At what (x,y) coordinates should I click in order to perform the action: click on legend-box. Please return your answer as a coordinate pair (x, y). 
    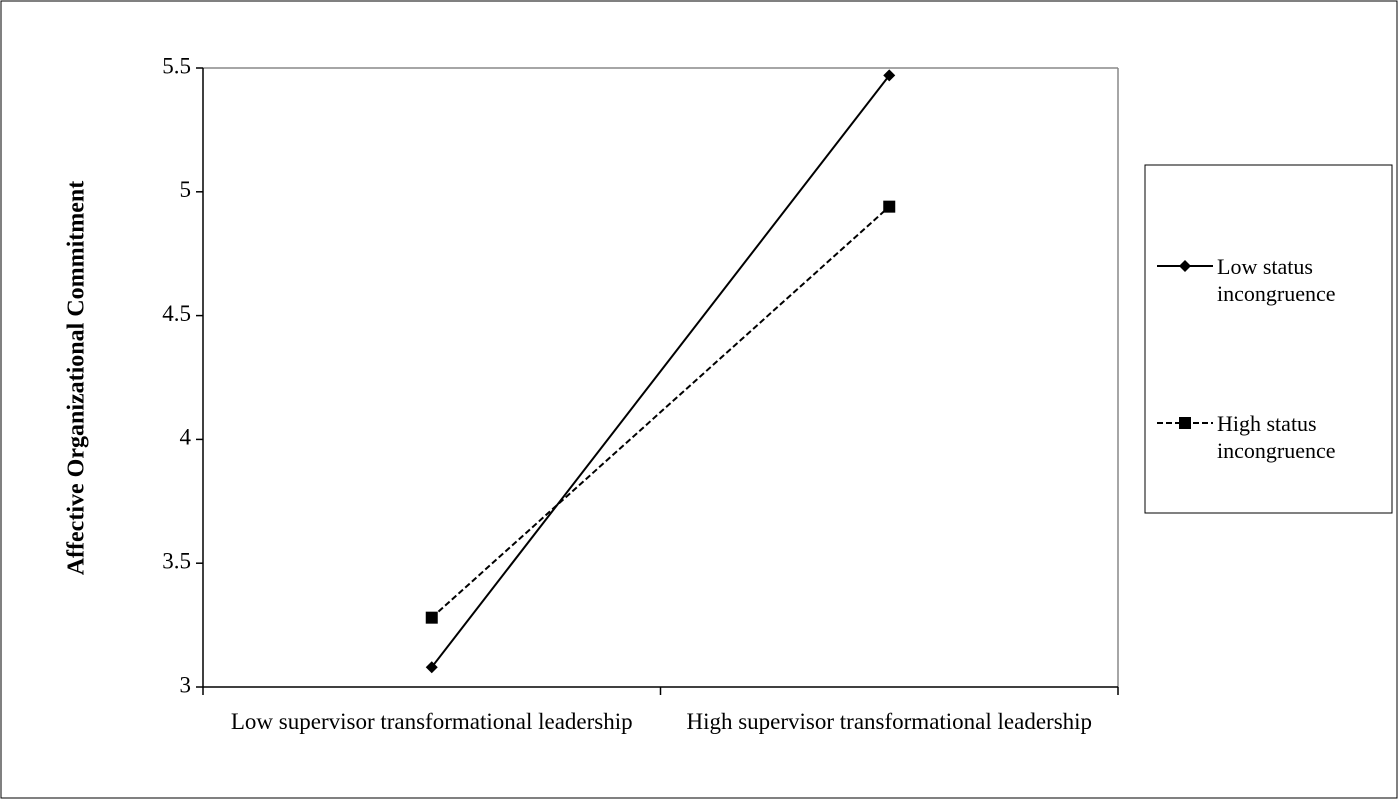
    Looking at the image, I should click on (1268, 339).